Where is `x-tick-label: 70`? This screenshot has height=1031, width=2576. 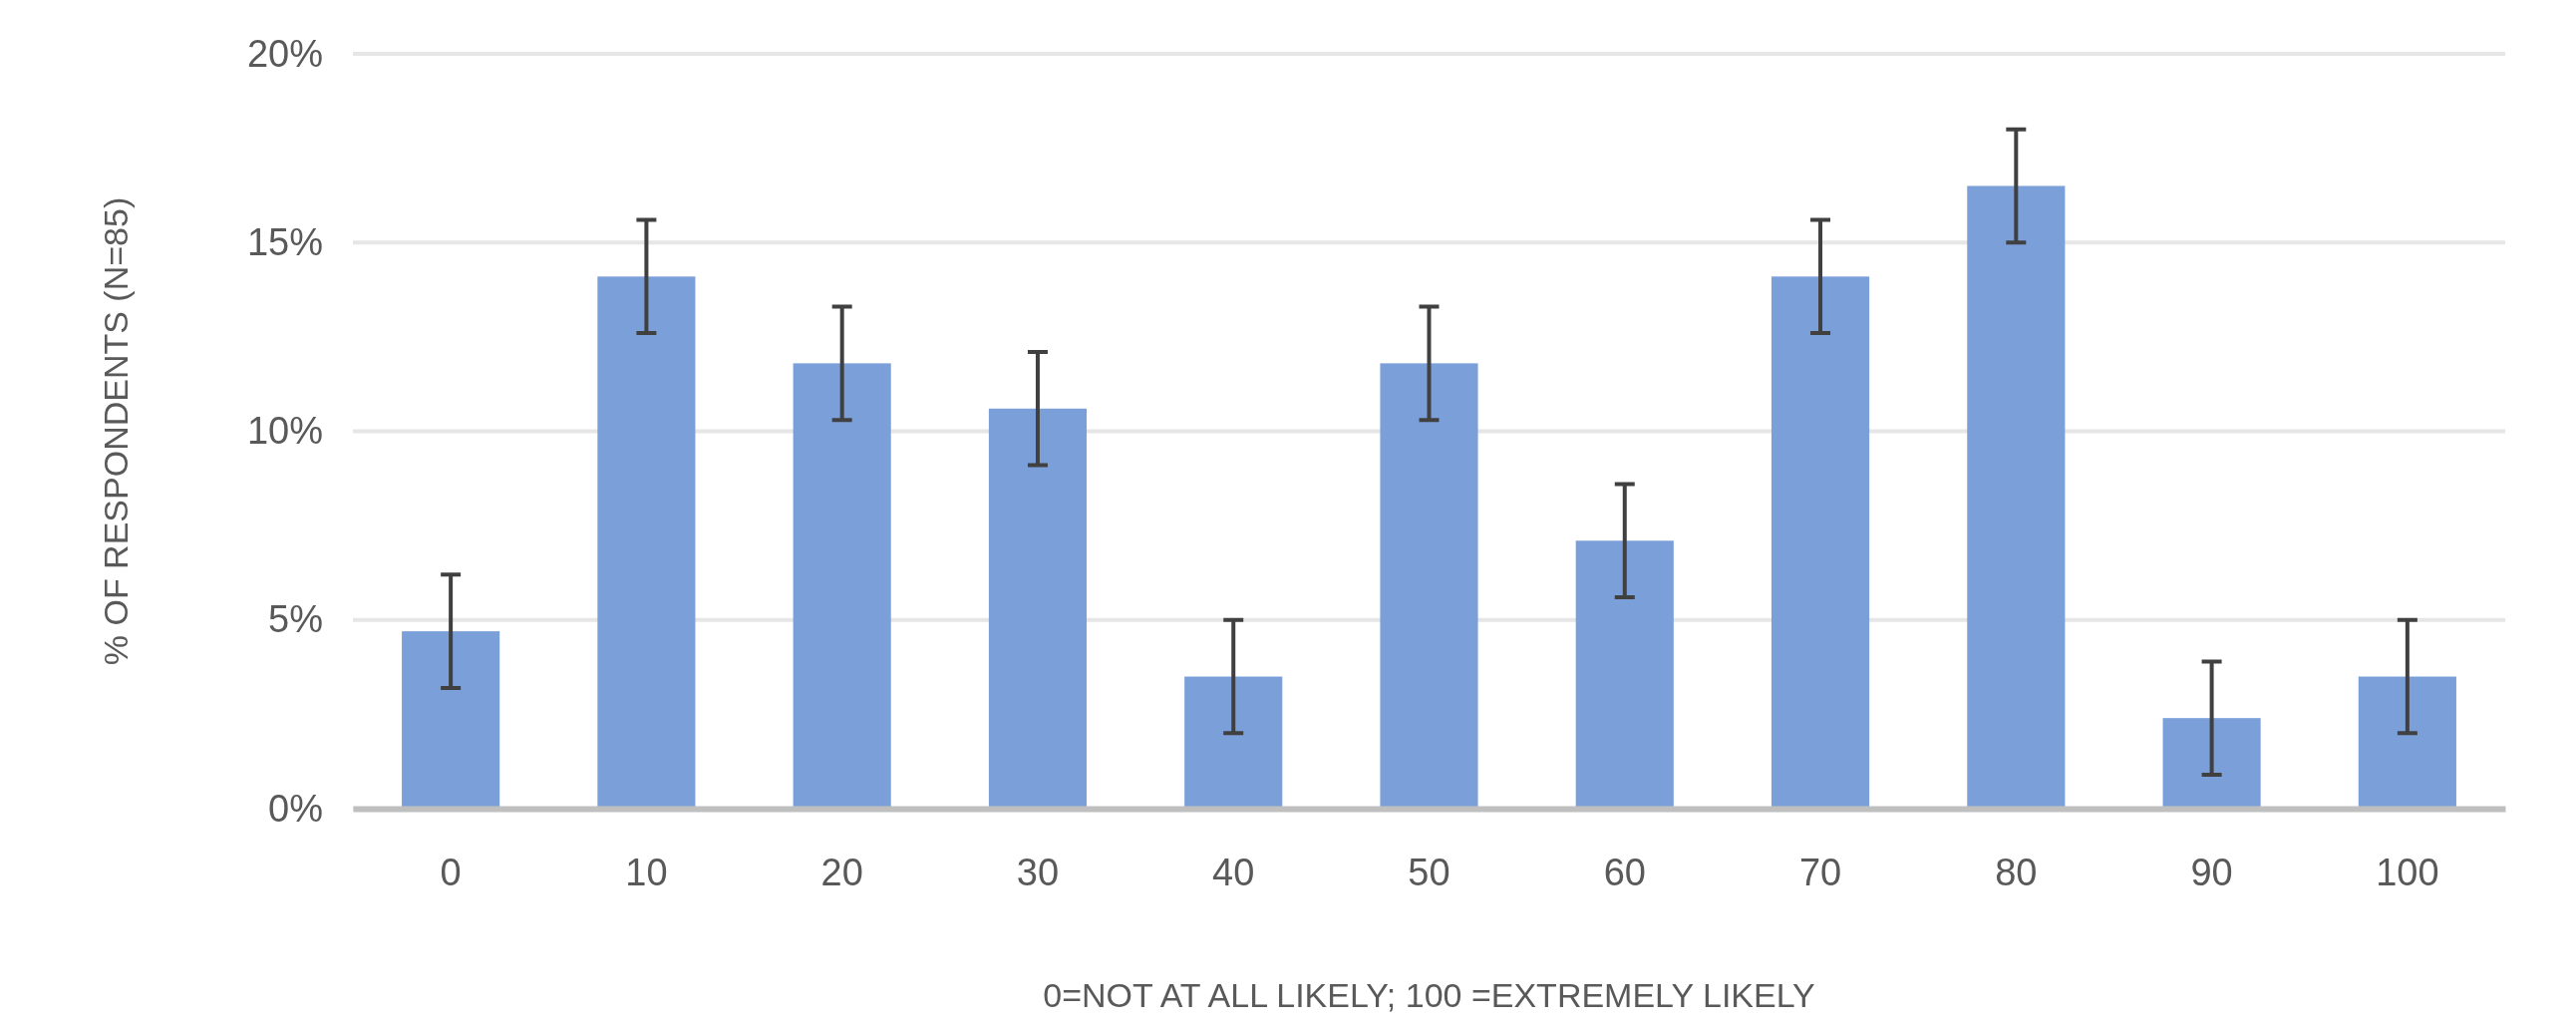 x-tick-label: 70 is located at coordinates (1820, 872).